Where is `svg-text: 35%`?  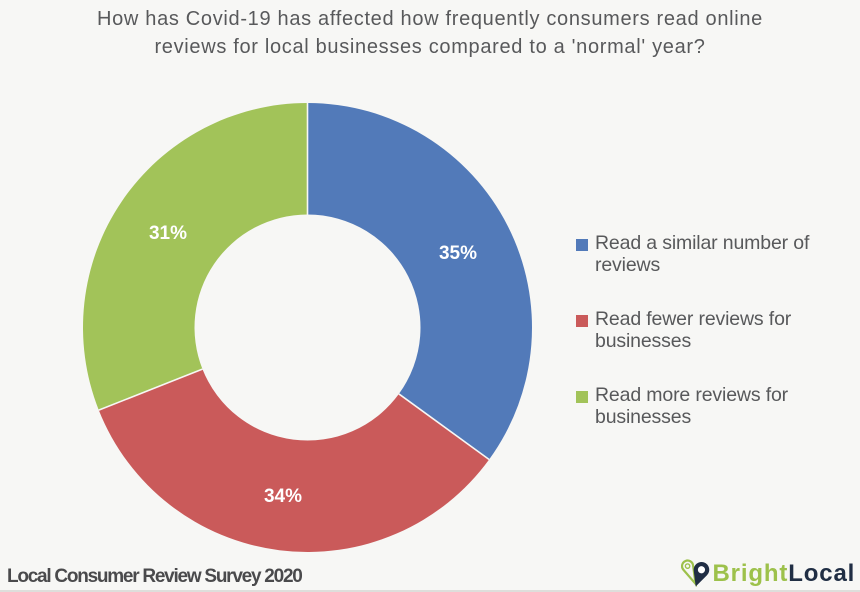
svg-text: 35% is located at coordinates (458, 253).